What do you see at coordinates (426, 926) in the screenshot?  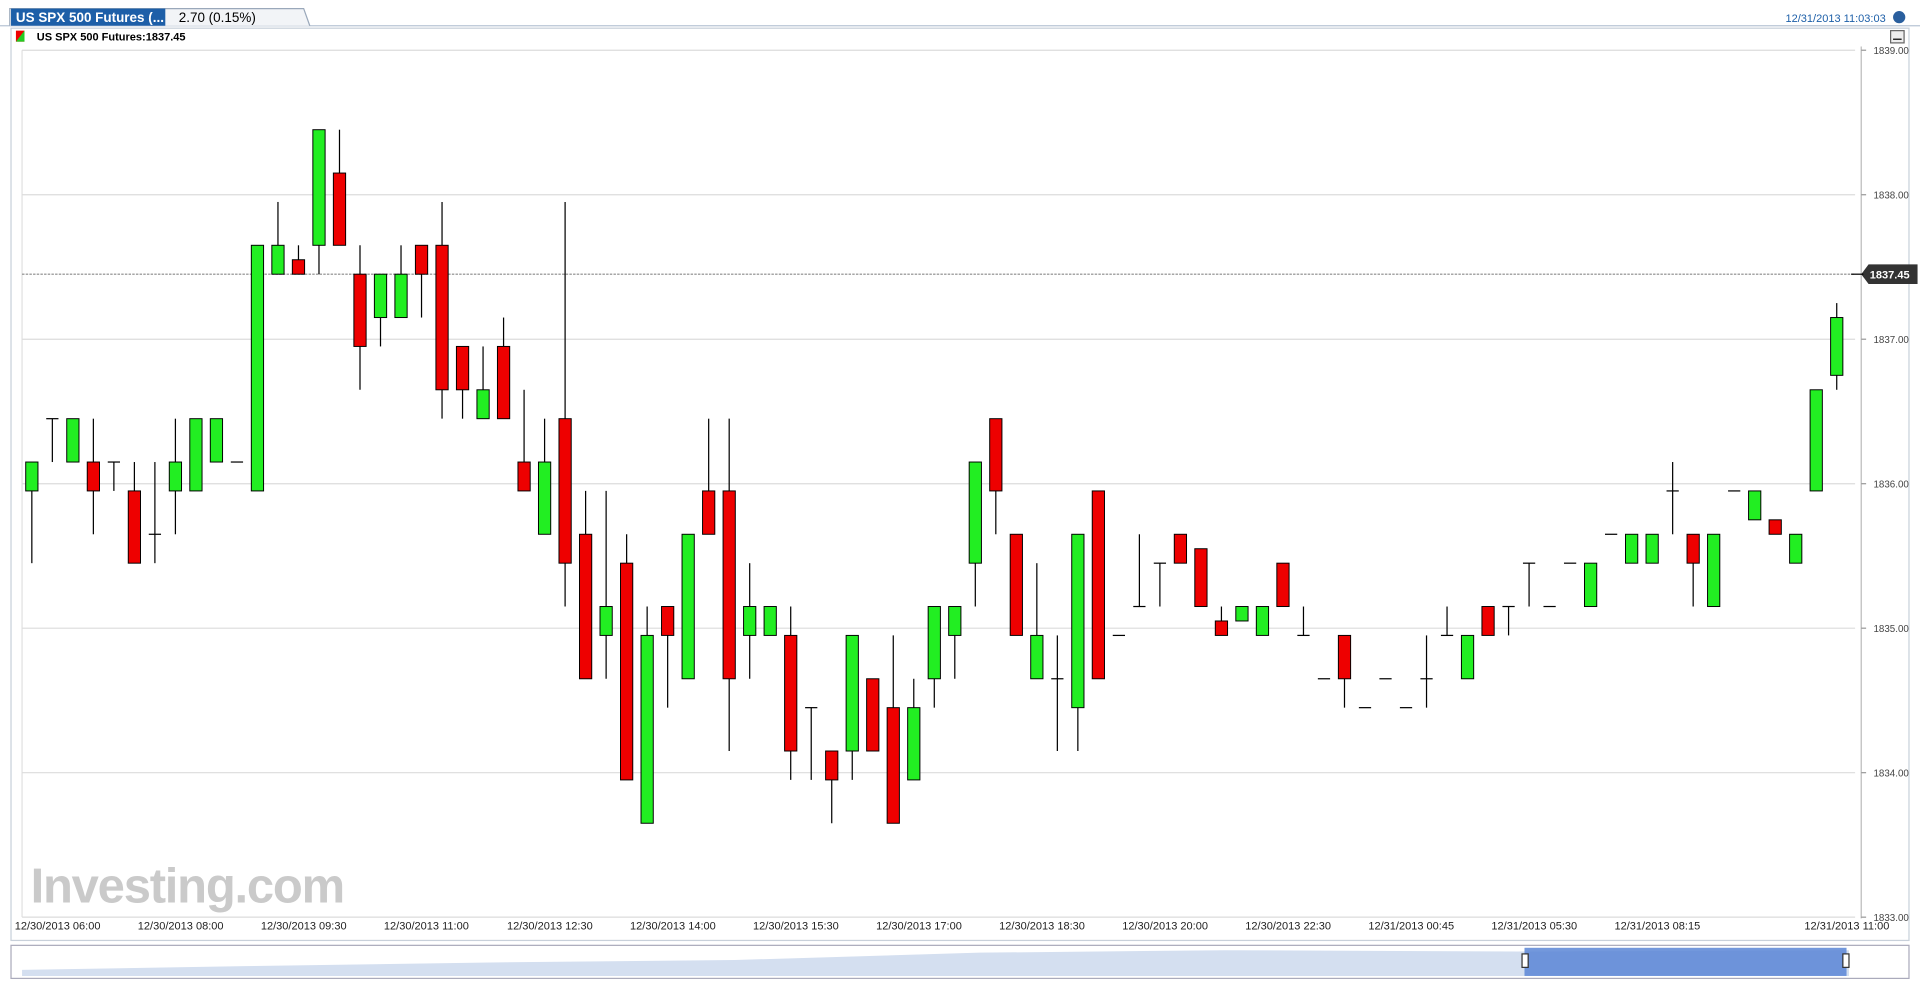 I see `x-tick-label: 12/30/2013 11:00` at bounding box center [426, 926].